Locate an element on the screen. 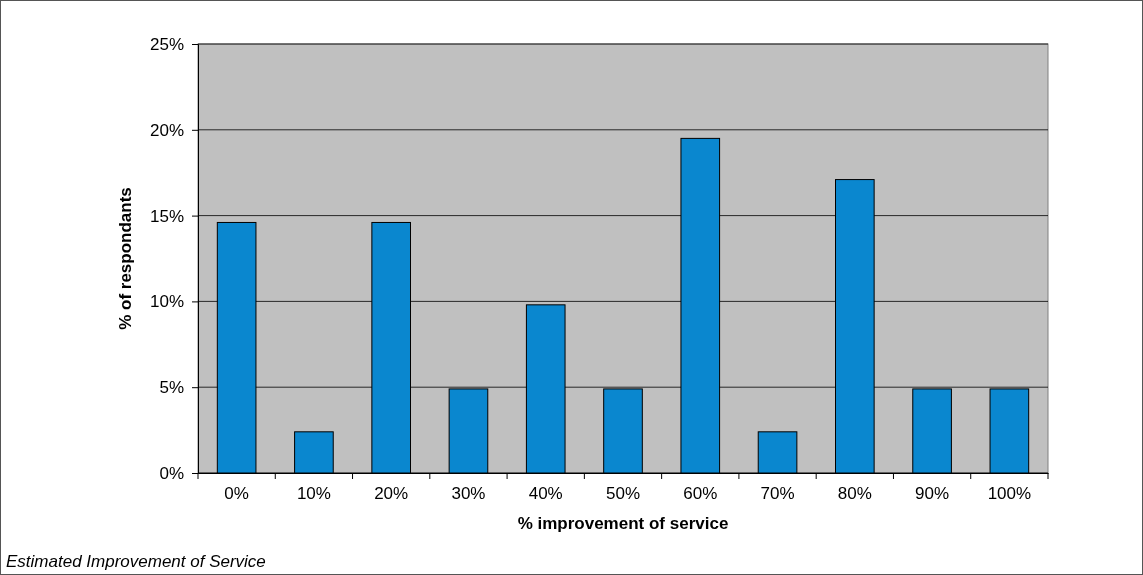 The width and height of the screenshot is (1143, 575). y-axis-title: % of respondants is located at coordinates (125, 258).